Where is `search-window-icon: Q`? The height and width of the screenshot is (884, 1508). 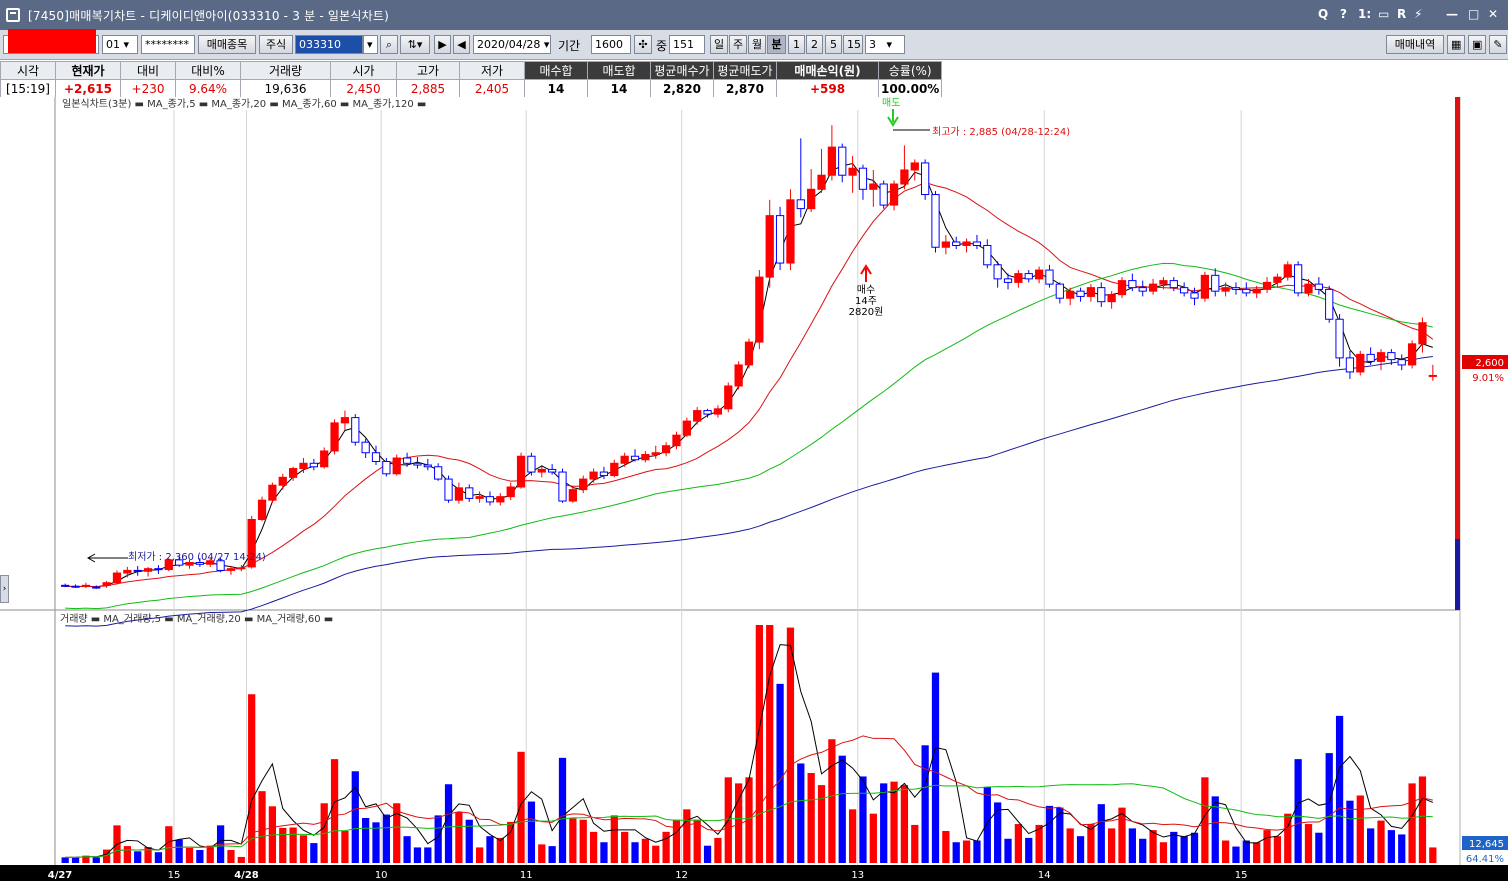
search-window-icon: Q is located at coordinates (1323, 14).